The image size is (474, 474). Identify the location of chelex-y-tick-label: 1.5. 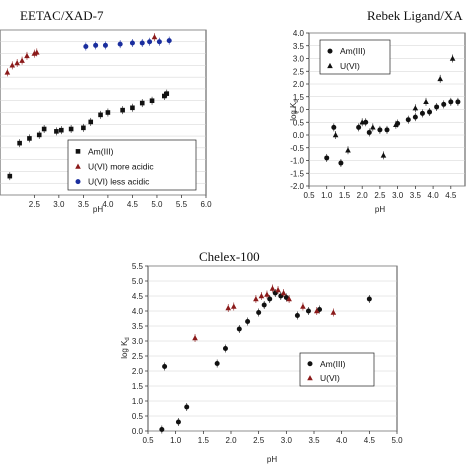
(138, 386).